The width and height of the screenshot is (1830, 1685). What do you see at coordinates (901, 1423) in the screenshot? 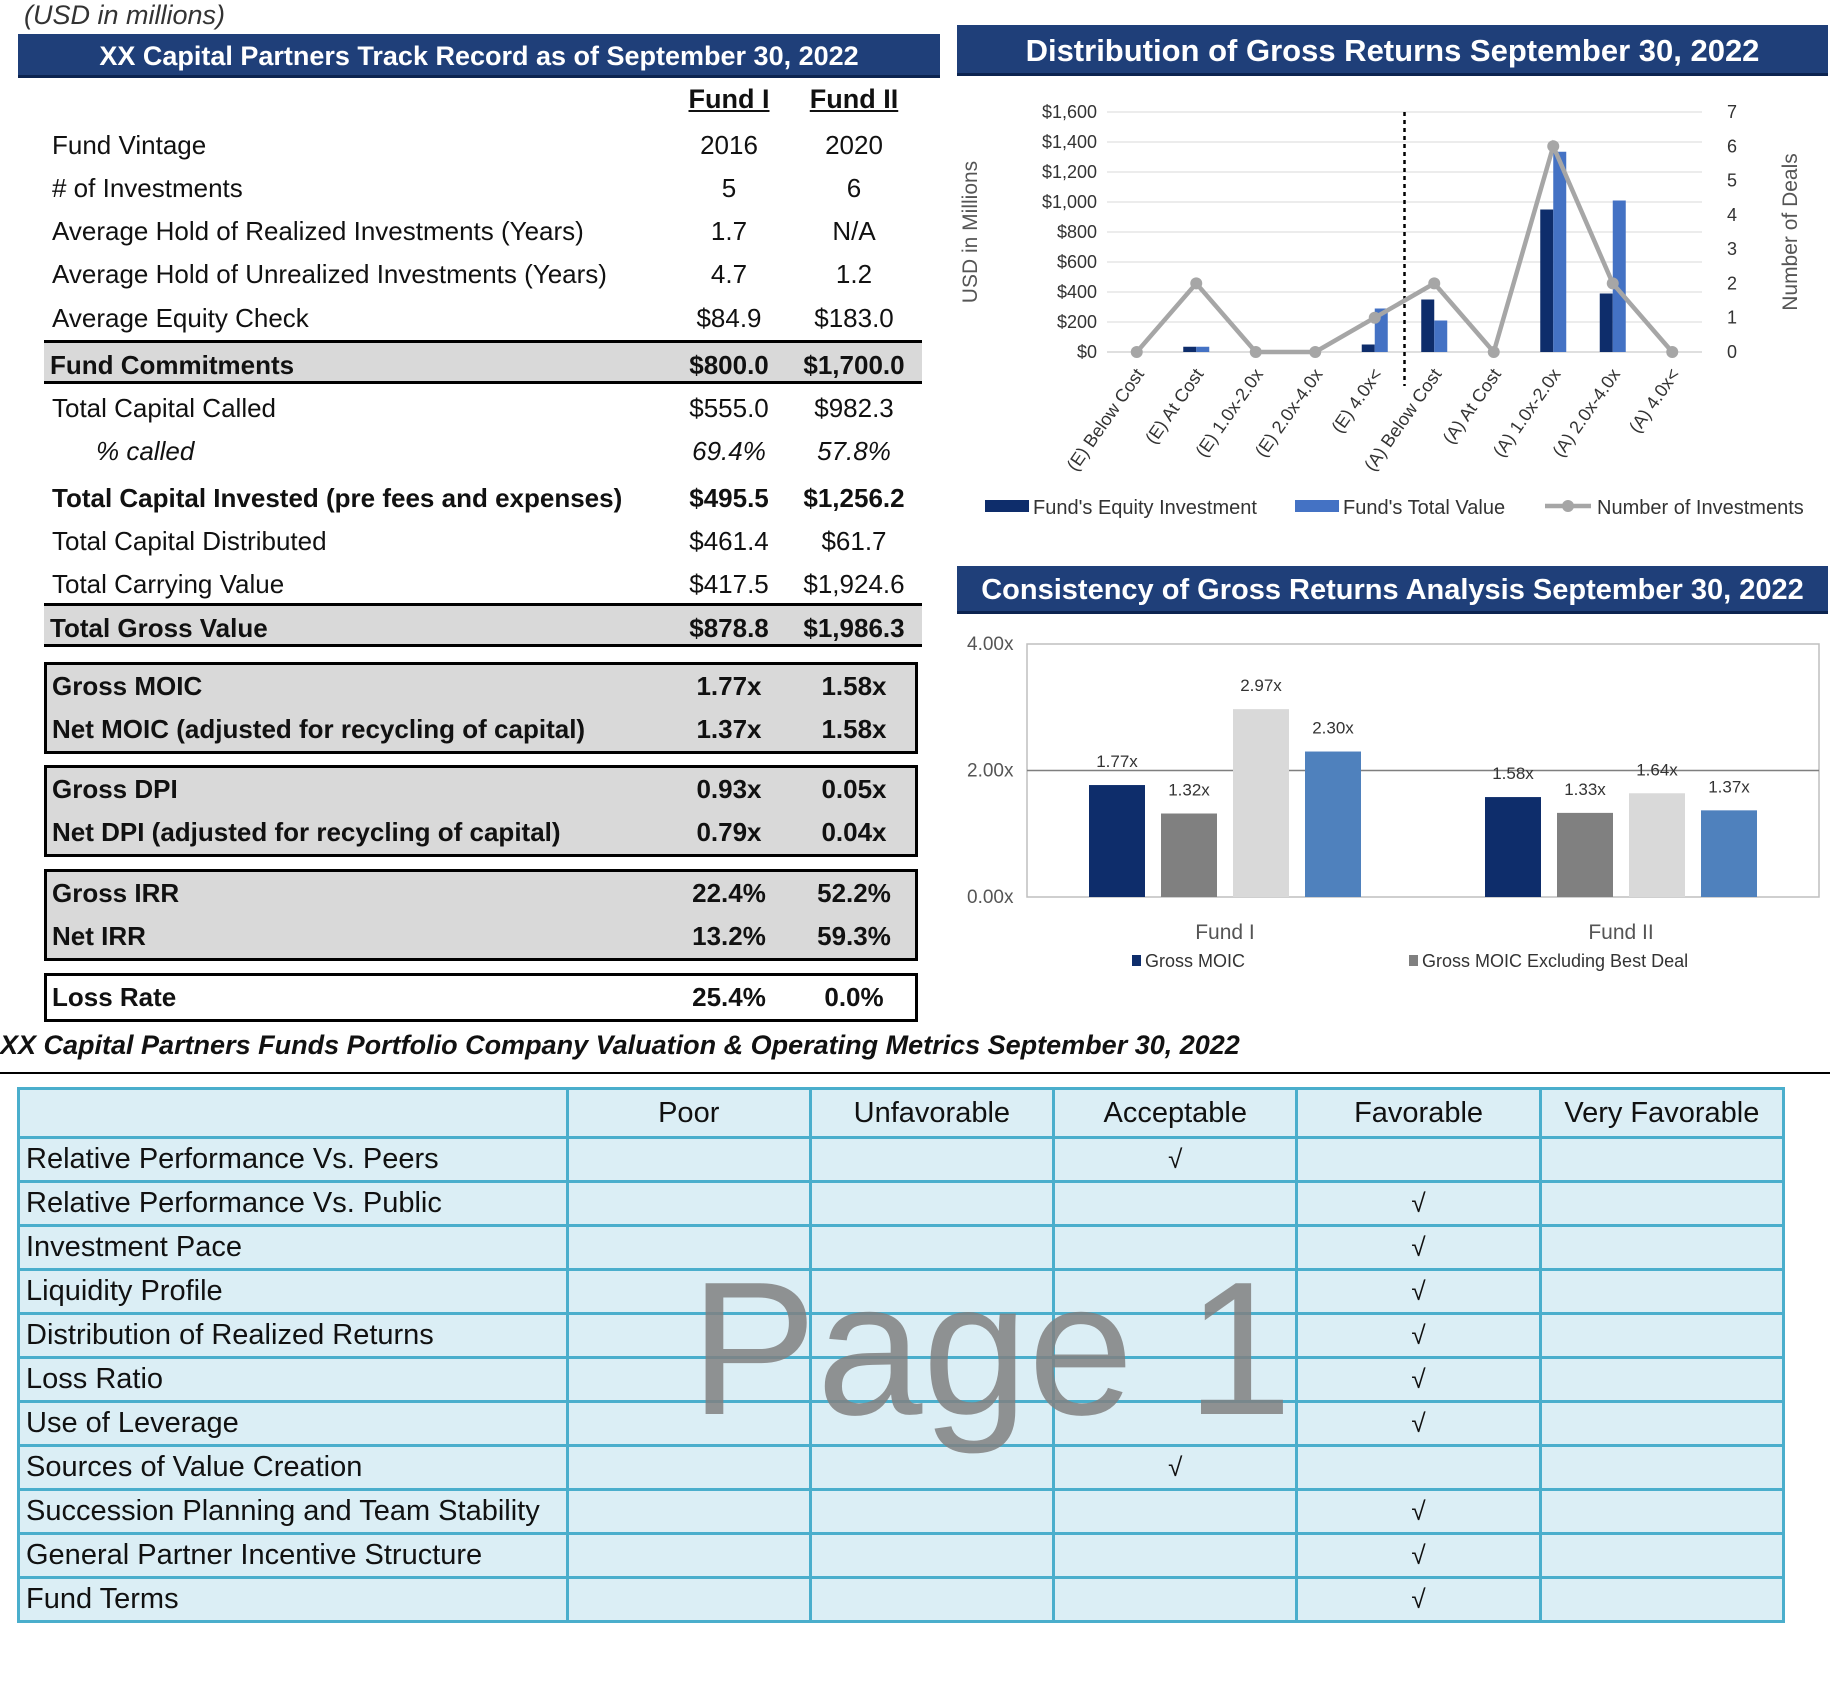
I see `metrics-row: Use of Leverage √` at bounding box center [901, 1423].